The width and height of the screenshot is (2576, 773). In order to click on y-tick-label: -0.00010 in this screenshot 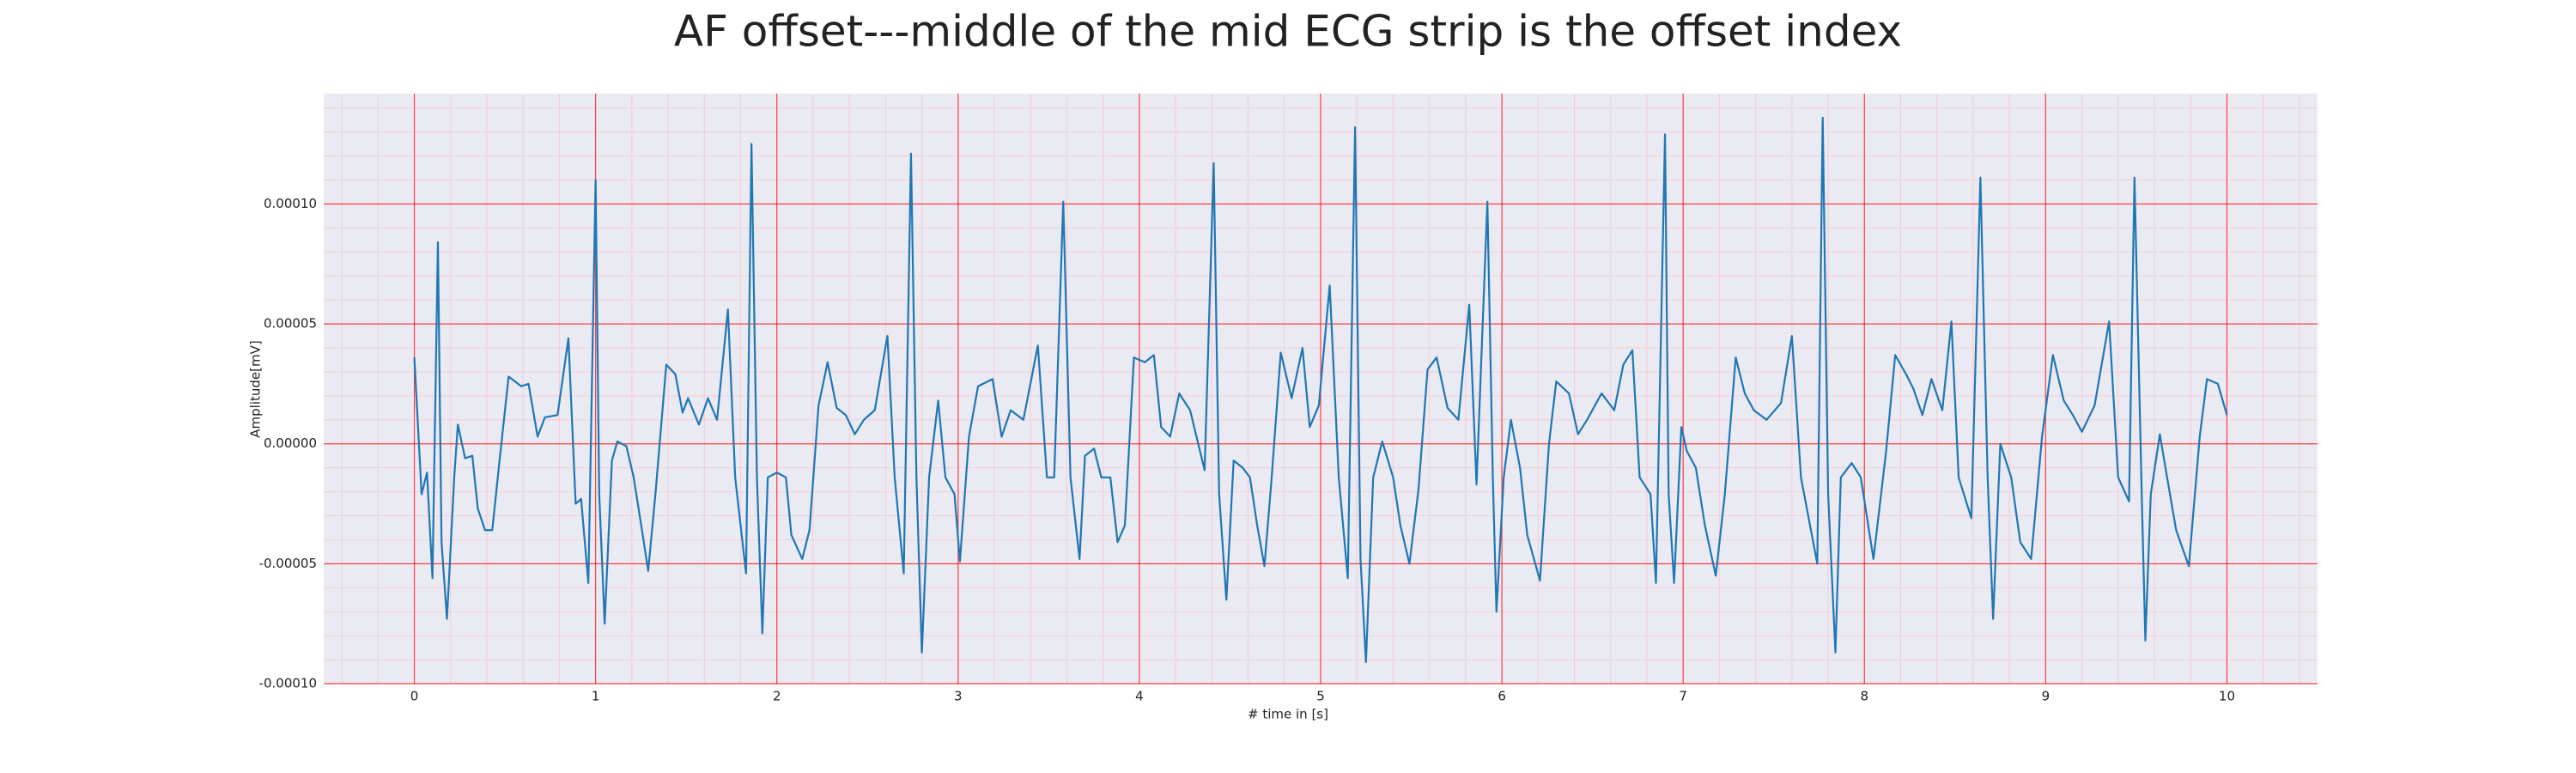, I will do `click(288, 683)`.